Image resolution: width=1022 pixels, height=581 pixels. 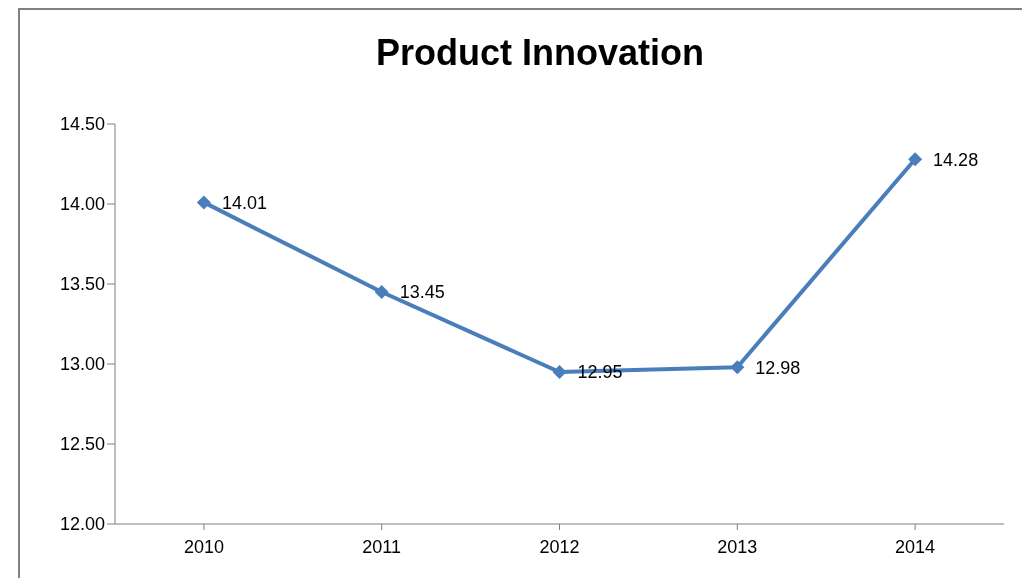 I want to click on y-tick-label: 14.00, so click(x=82, y=204).